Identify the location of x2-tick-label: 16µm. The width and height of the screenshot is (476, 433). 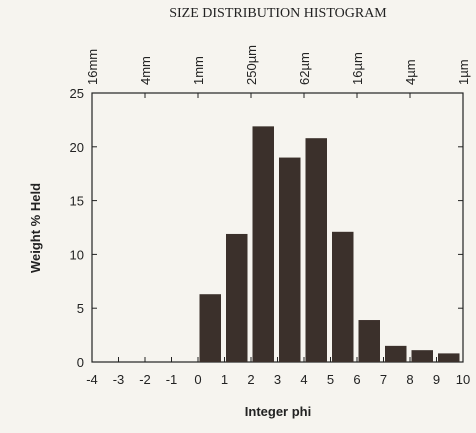
(357, 68).